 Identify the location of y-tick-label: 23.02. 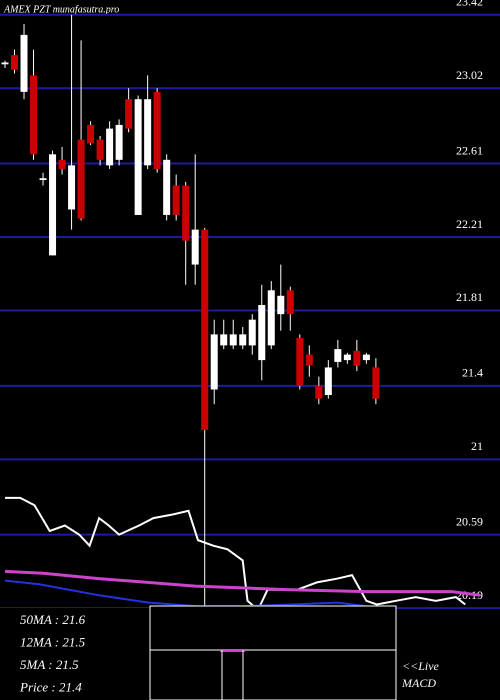
(469, 75).